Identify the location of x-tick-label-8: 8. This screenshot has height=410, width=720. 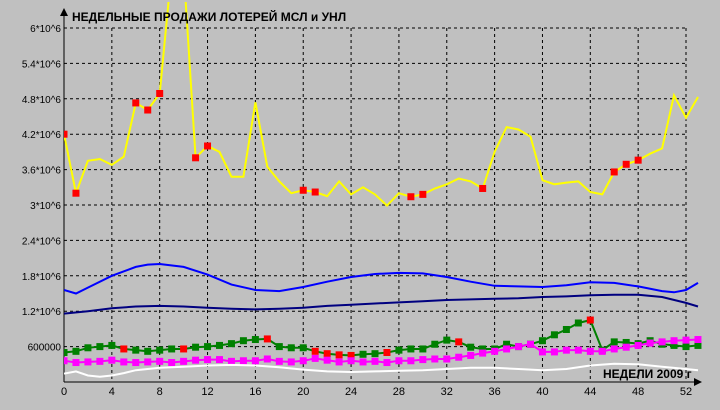
(160, 392).